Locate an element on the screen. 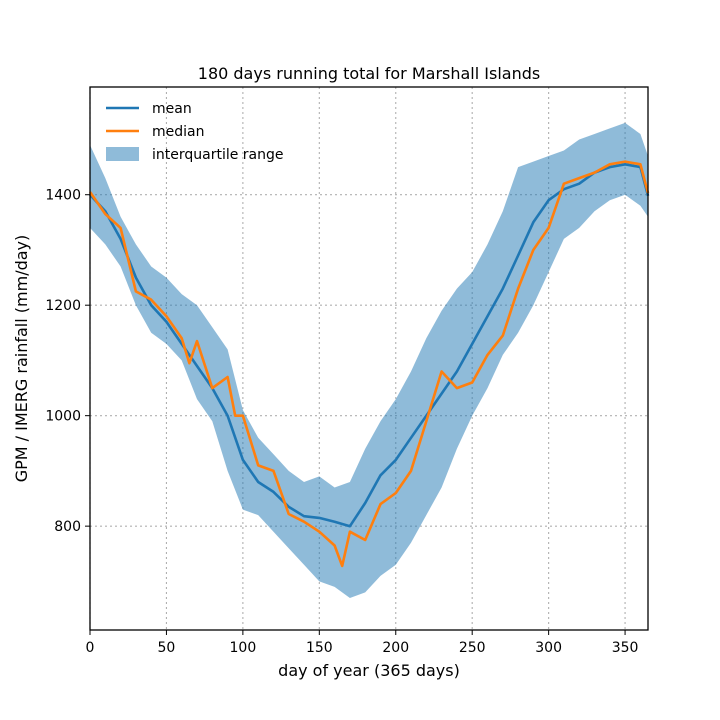 The height and width of the screenshot is (720, 720). legend-iqr-swatch is located at coordinates (122, 154).